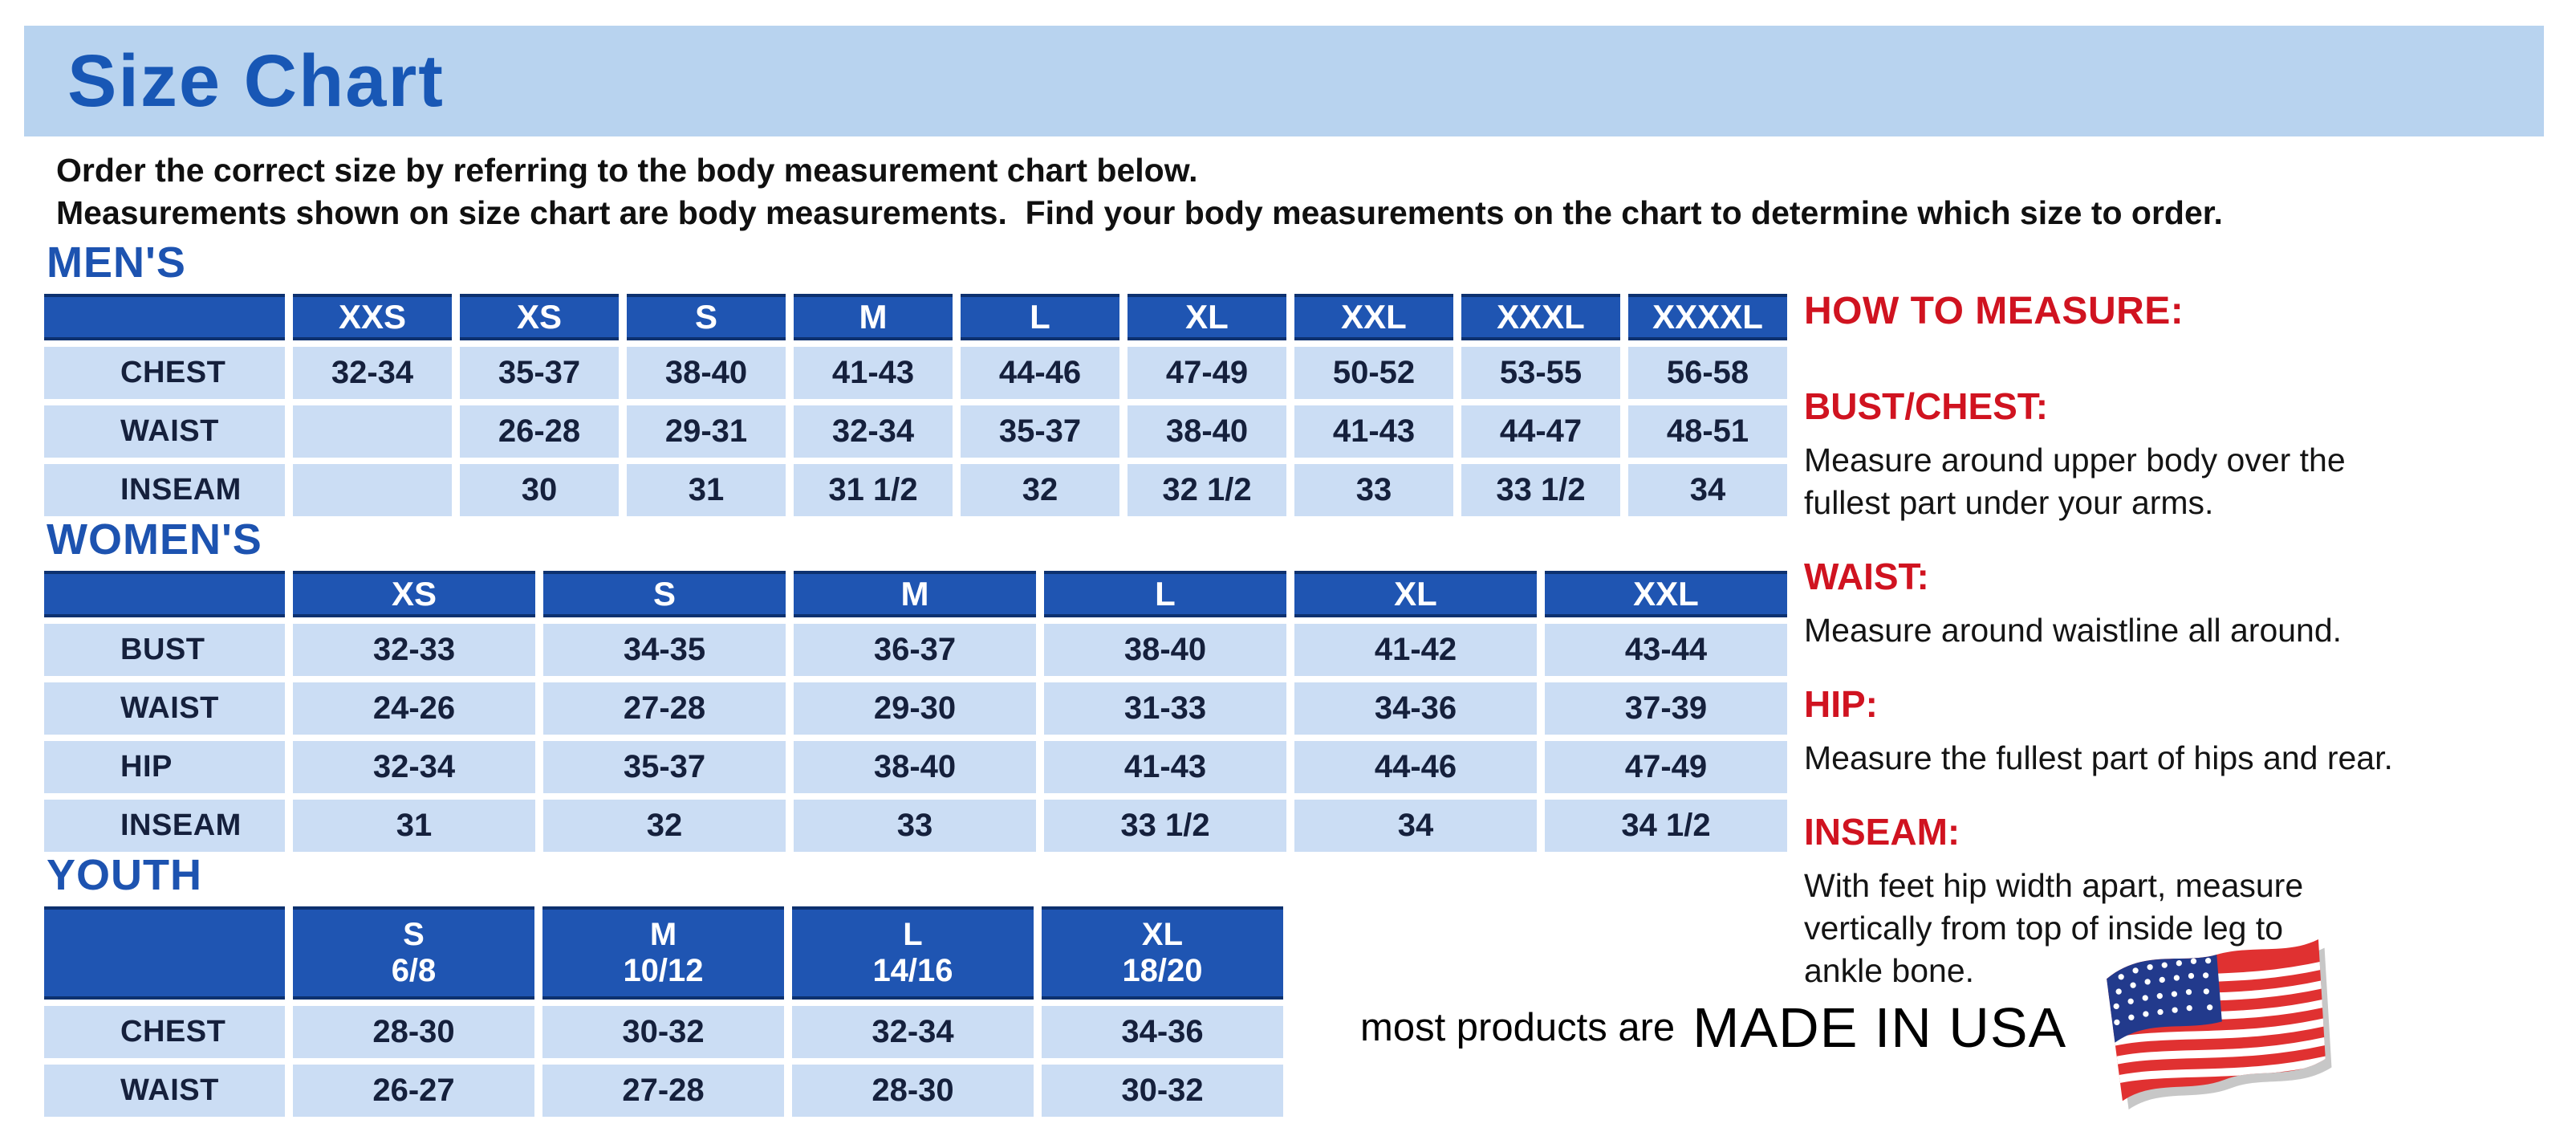 The image size is (2576, 1132). What do you see at coordinates (2073, 630) in the screenshot?
I see `how-to-description: Measure around waistline all around.` at bounding box center [2073, 630].